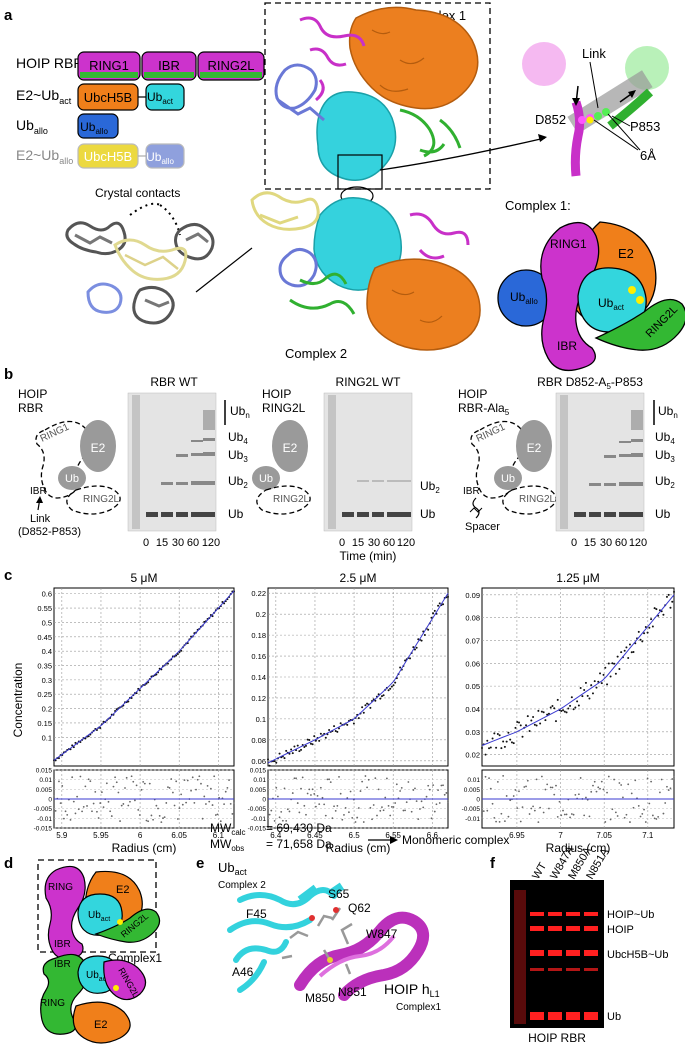 The height and width of the screenshot is (1046, 685). I want to click on domain-ub-act: Ubact, so click(161, 97).